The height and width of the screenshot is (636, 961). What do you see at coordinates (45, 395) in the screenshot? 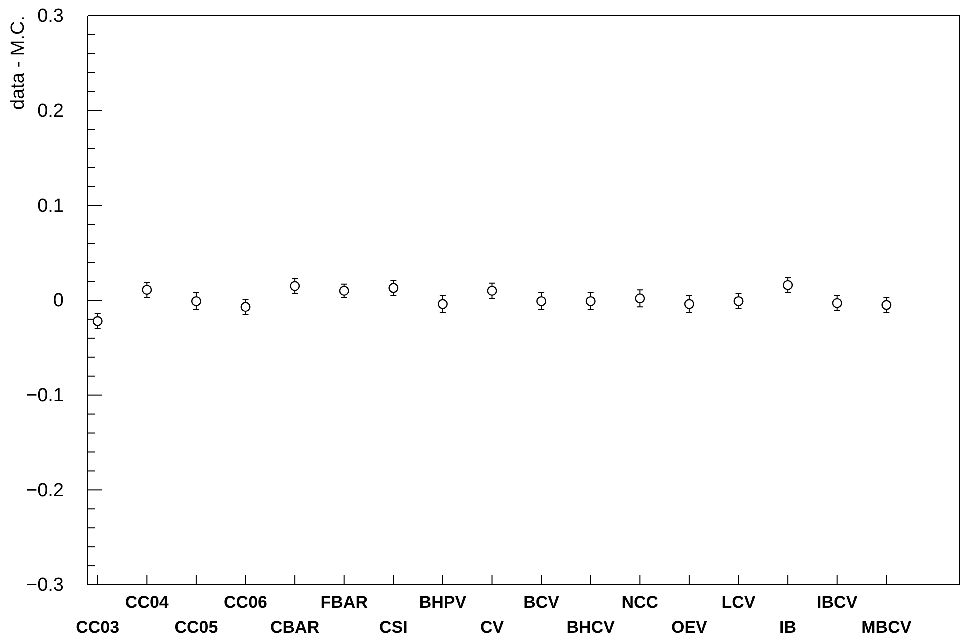
I see `y-tick-label: −0.1` at bounding box center [45, 395].